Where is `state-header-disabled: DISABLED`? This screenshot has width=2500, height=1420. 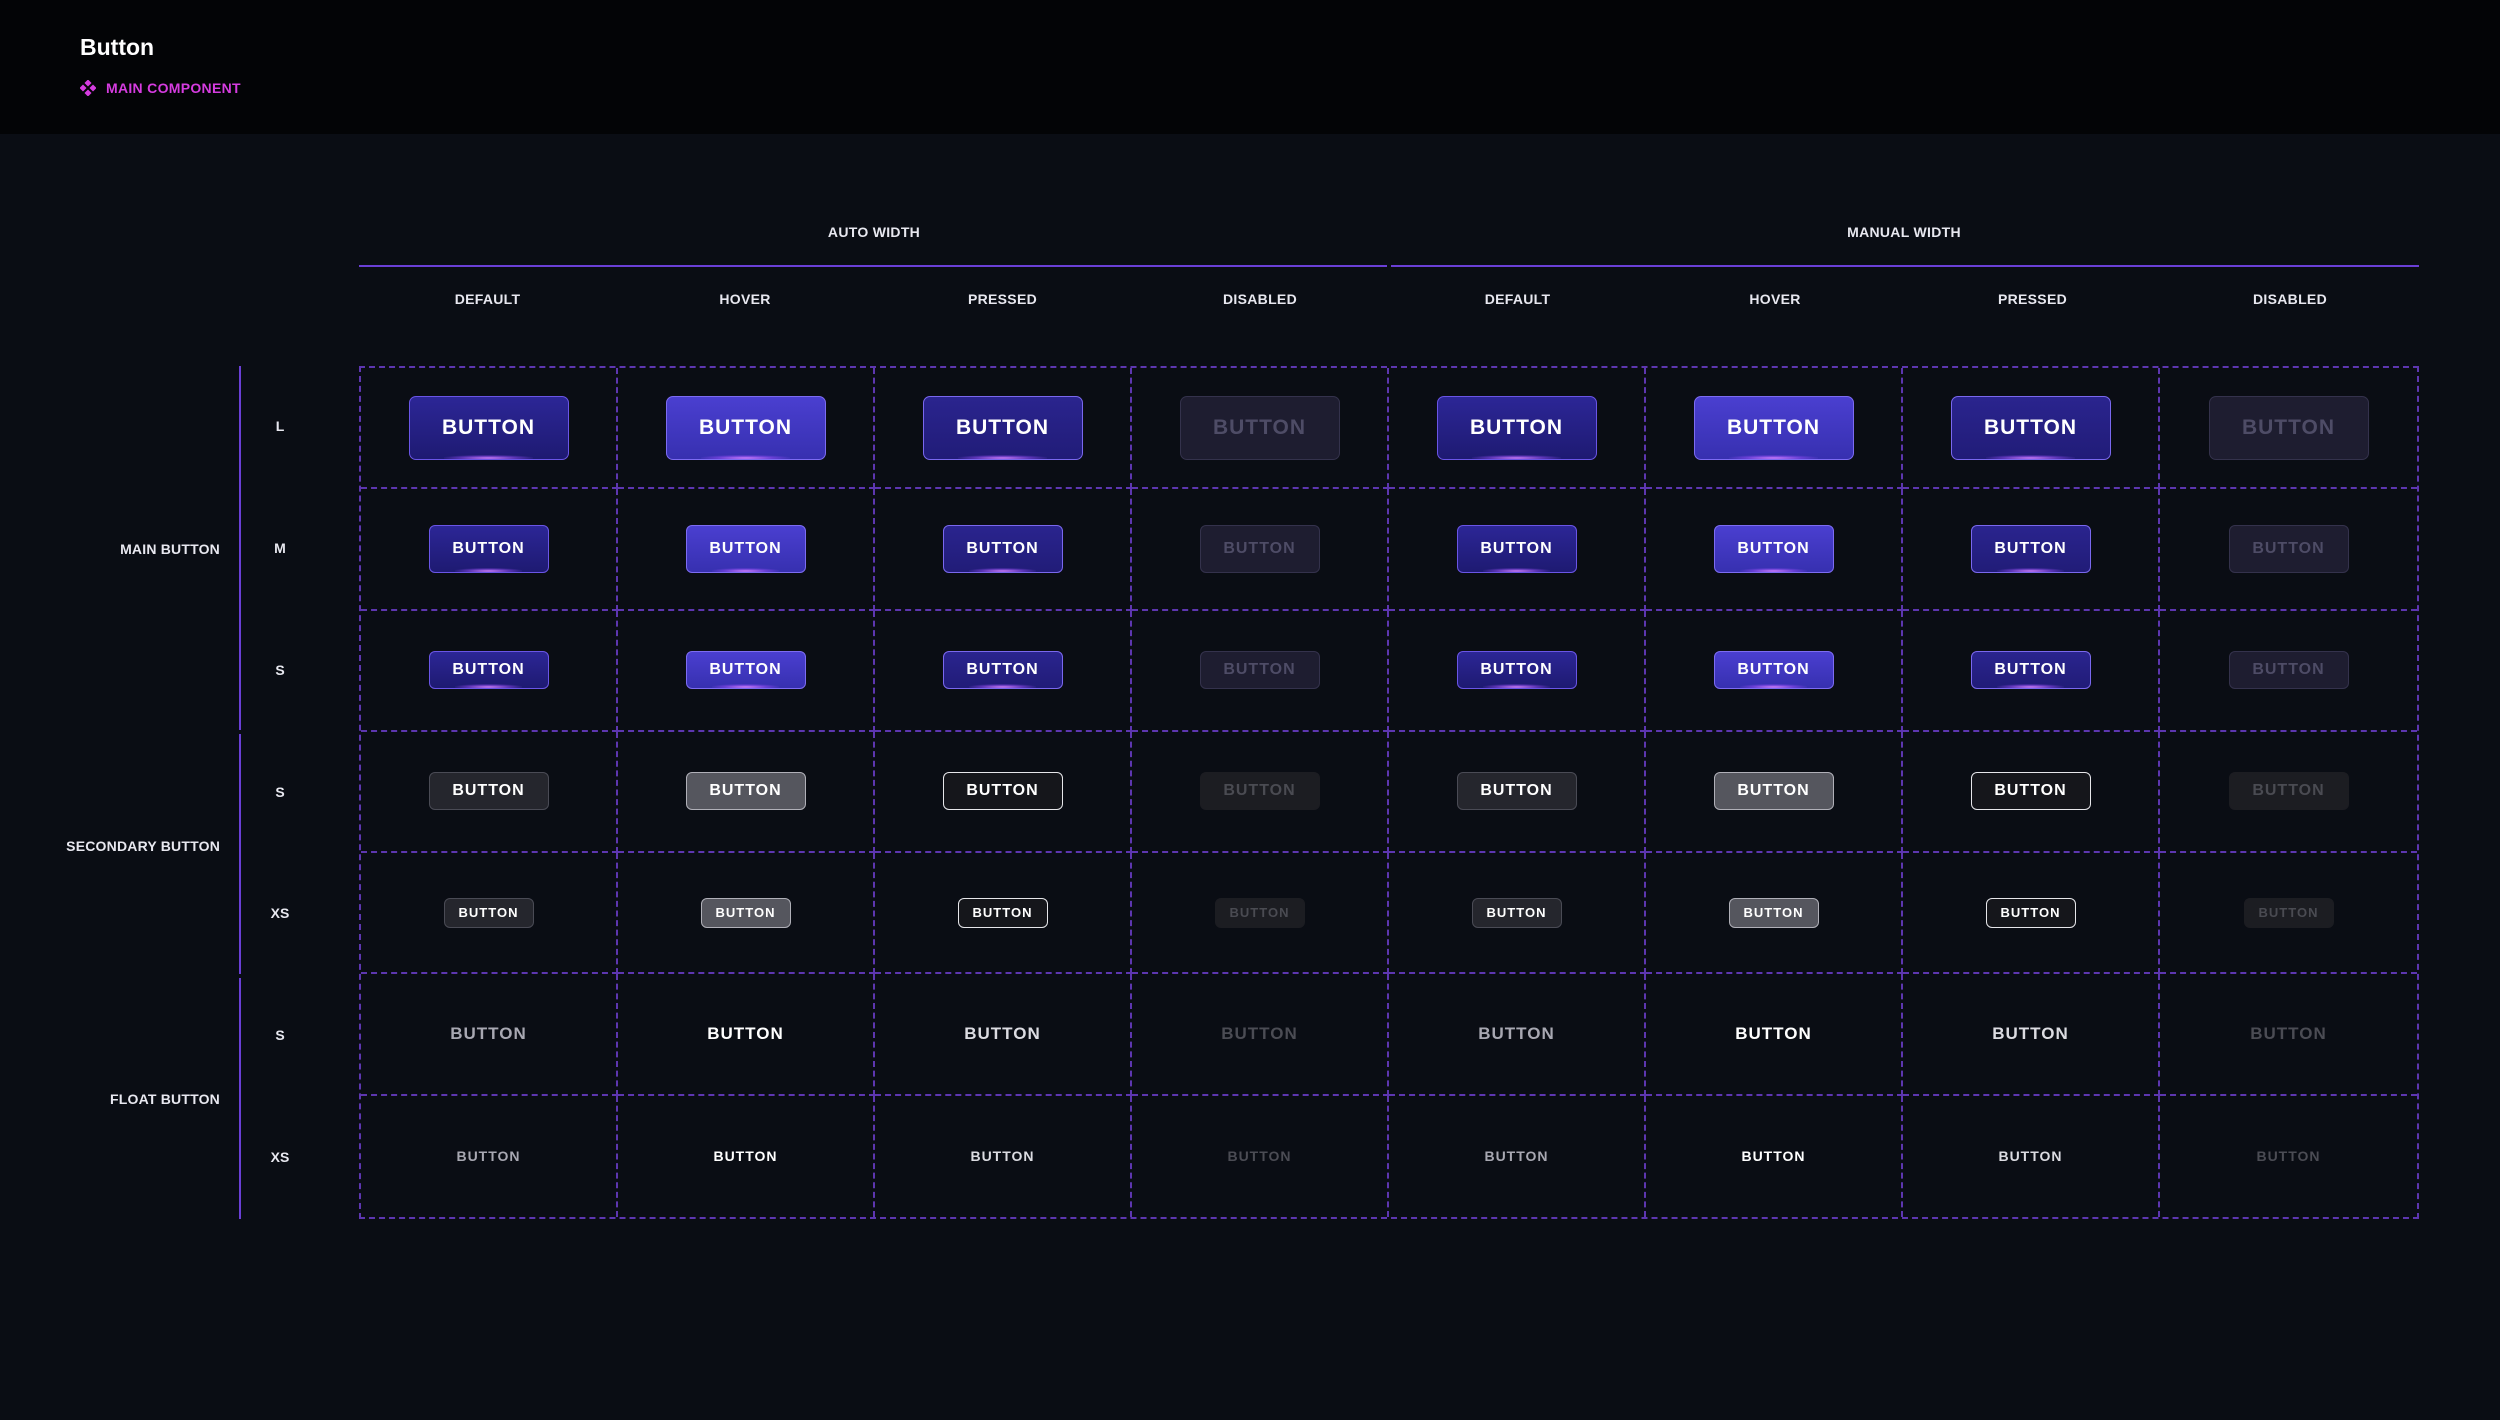
state-header-disabled: DISABLED is located at coordinates (2290, 299).